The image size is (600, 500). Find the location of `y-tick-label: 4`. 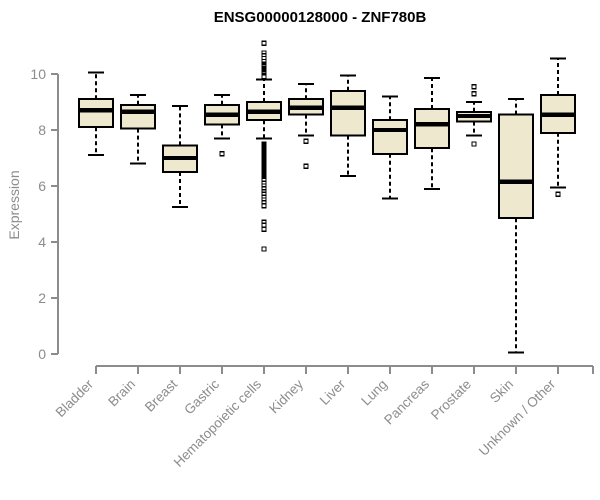

y-tick-label: 4 is located at coordinates (42, 242).